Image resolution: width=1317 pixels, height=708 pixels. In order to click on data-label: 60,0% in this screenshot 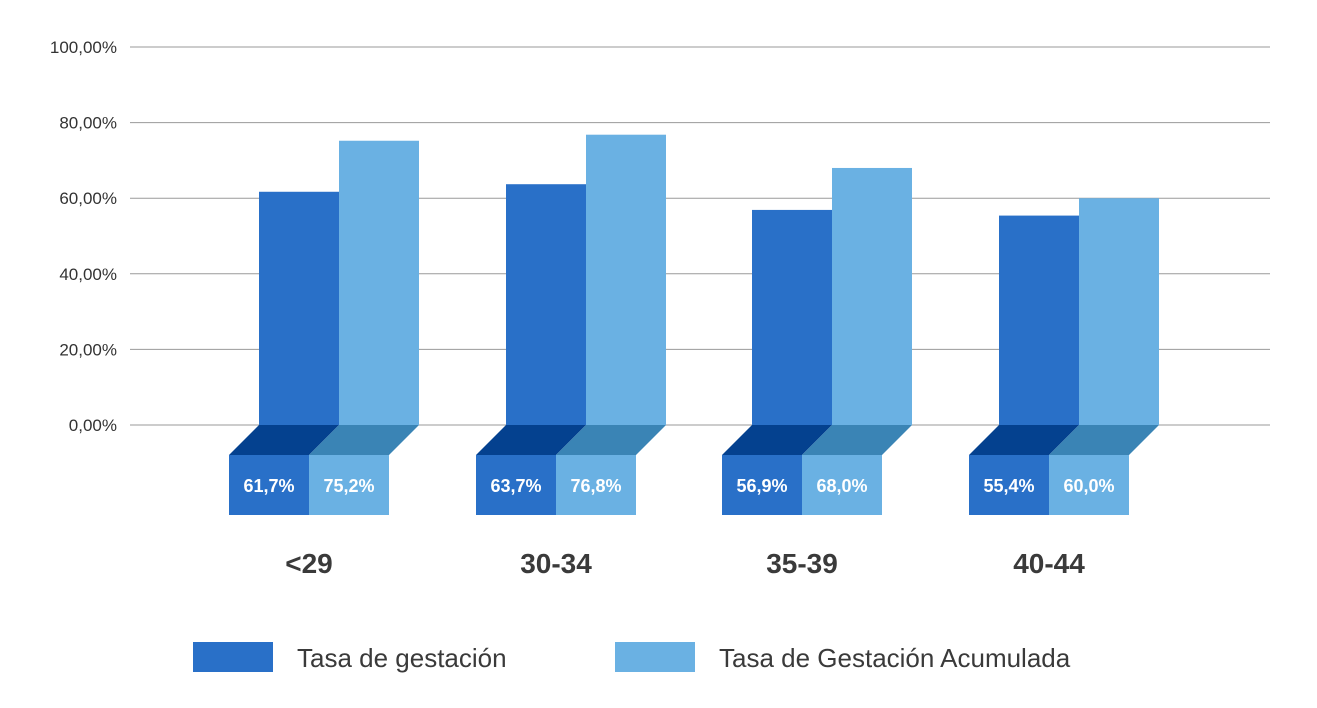, I will do `click(1088, 486)`.